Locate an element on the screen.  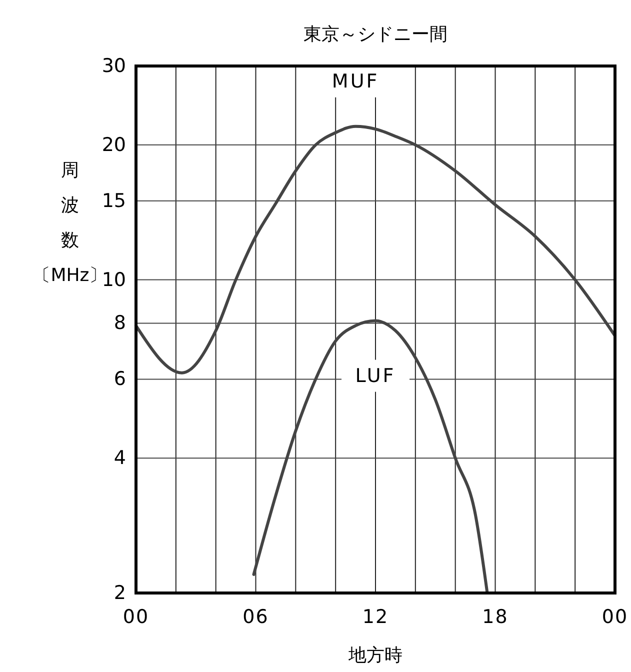
y-tick-label: 15 is located at coordinates (114, 201).